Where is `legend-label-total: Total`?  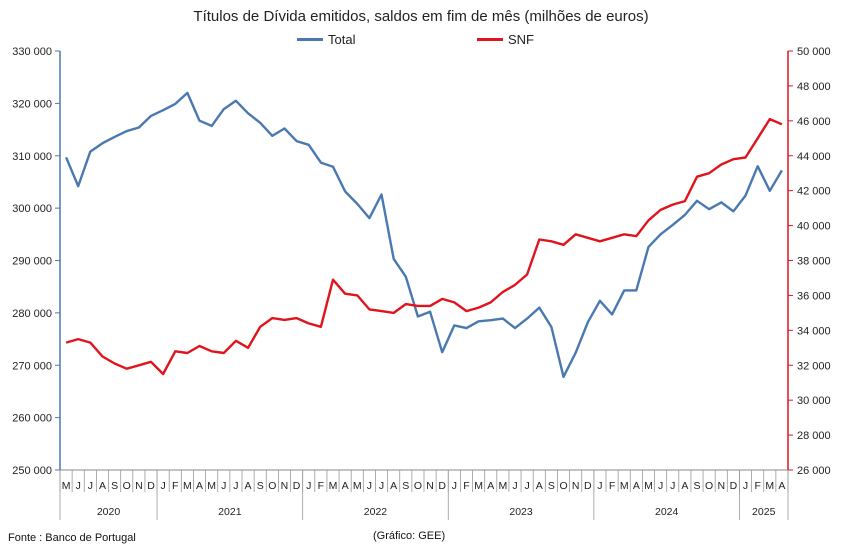 legend-label-total: Total is located at coordinates (342, 39).